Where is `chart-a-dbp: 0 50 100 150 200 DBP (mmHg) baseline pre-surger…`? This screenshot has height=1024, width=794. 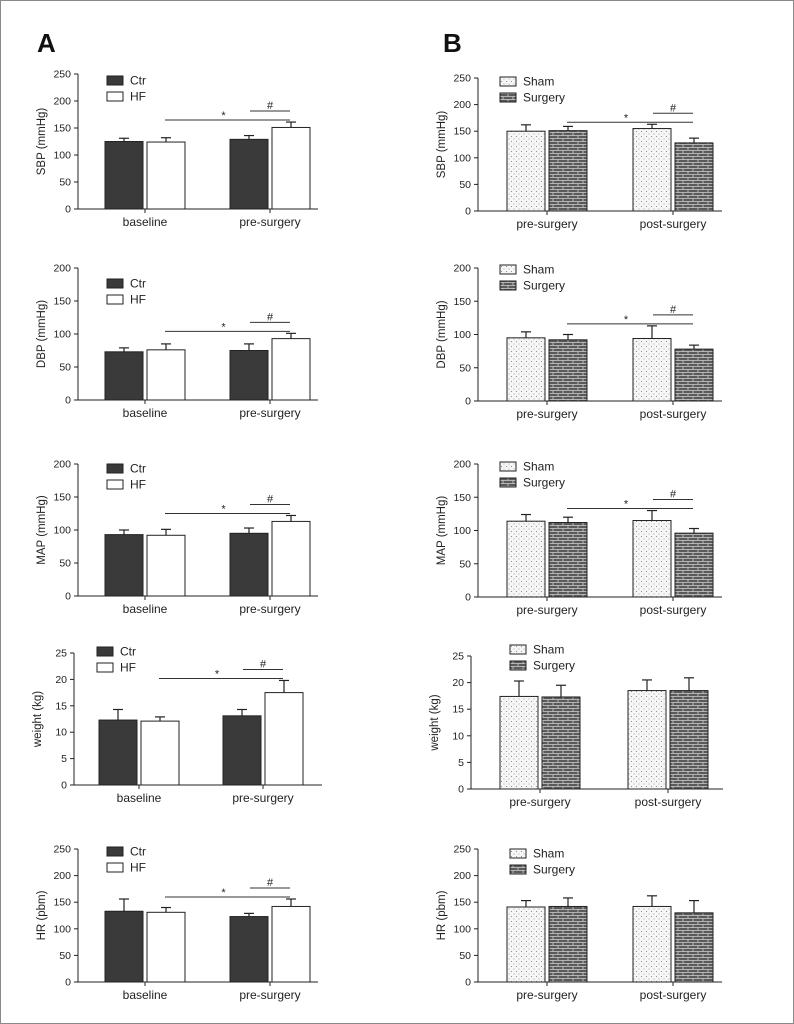
chart-a-dbp: 0 50 100 150 200 DBP (mmHg) baseline pre-surger… is located at coordinates (177, 341).